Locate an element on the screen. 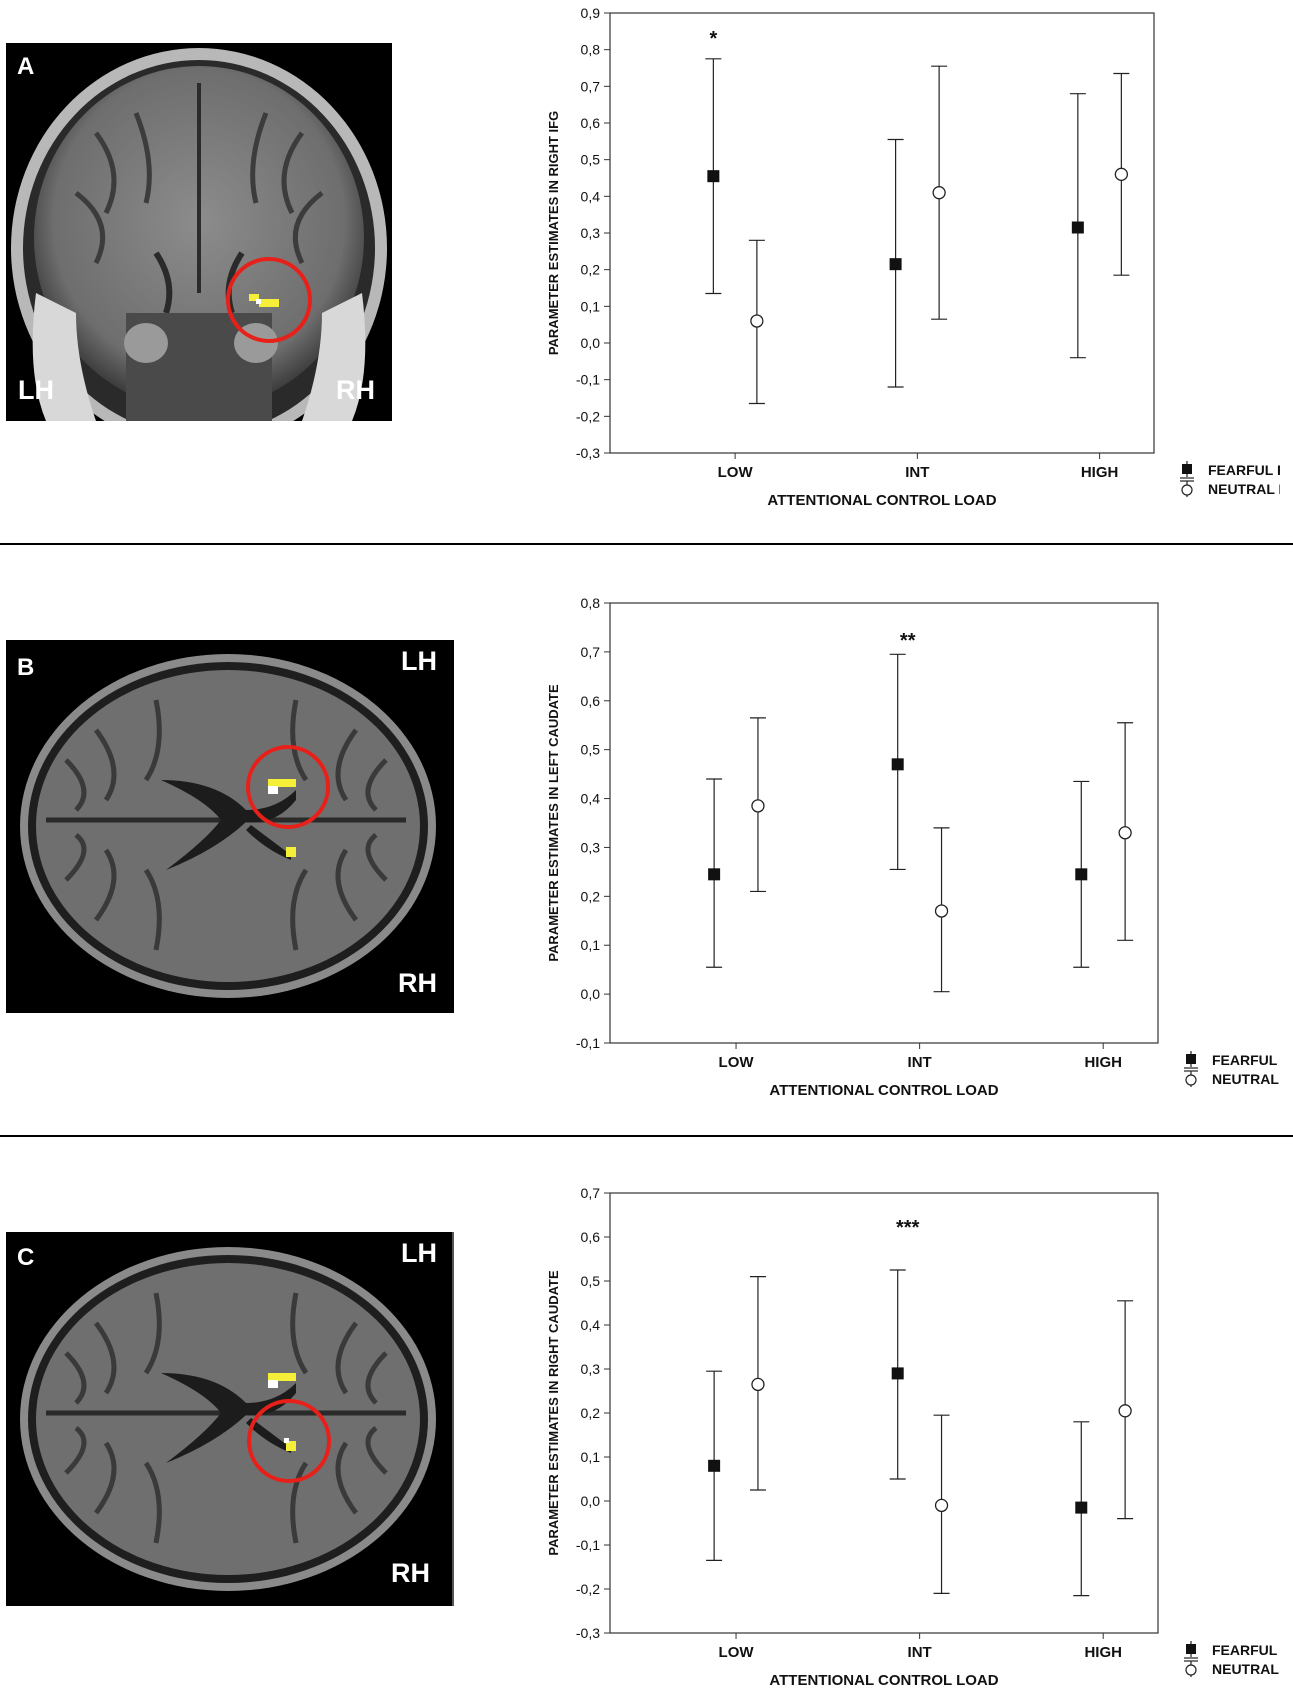 This screenshot has height=1700, width=1293. significance-marker: * is located at coordinates (713, 39).